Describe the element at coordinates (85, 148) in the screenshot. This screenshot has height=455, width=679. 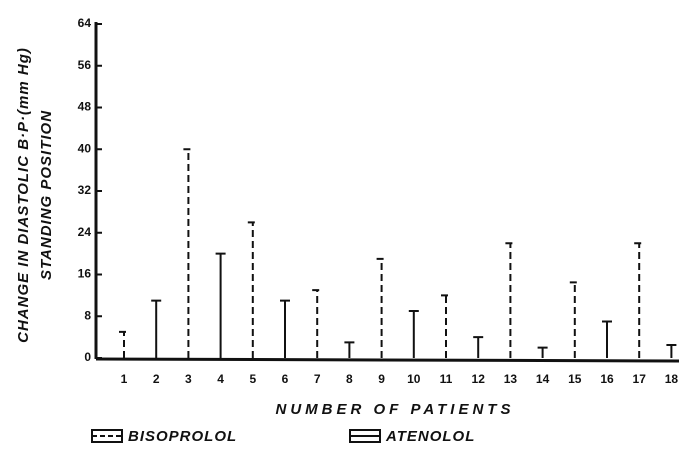
I see `y-tick-label: 40` at that location.